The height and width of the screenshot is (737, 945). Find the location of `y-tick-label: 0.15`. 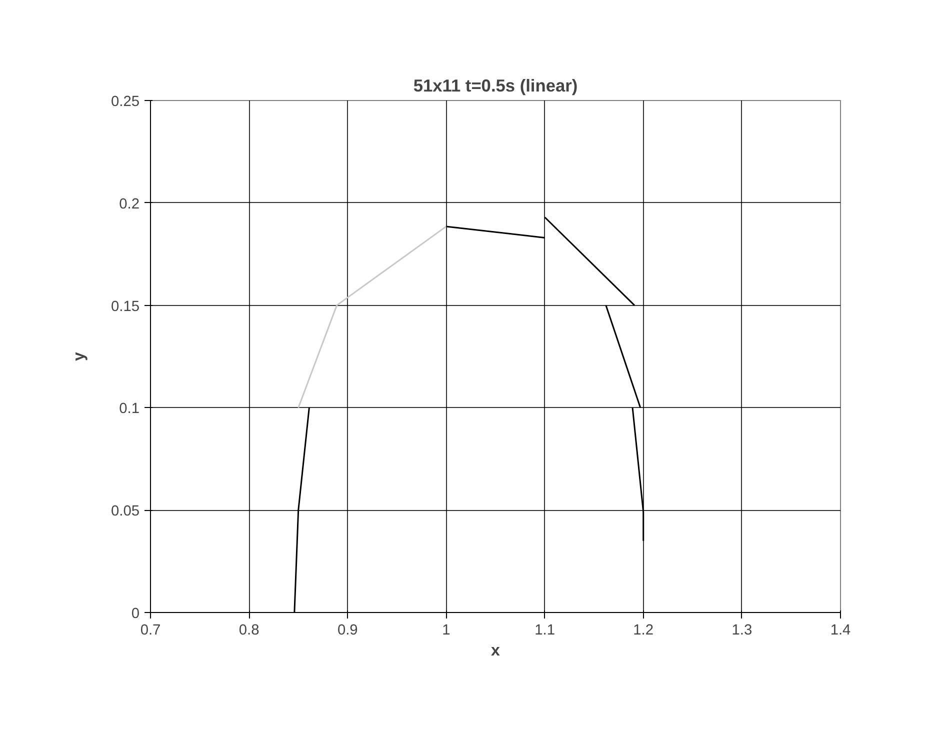

y-tick-label: 0.15 is located at coordinates (125, 306).